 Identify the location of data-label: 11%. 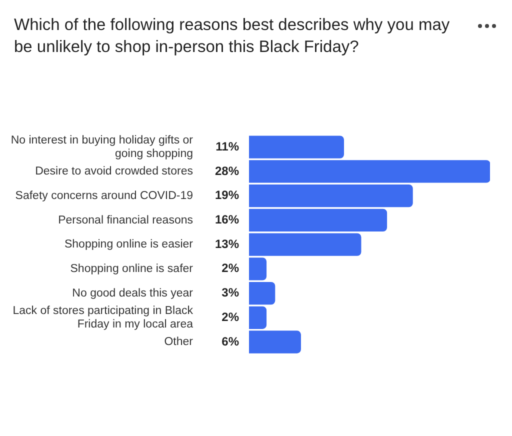
(228, 146).